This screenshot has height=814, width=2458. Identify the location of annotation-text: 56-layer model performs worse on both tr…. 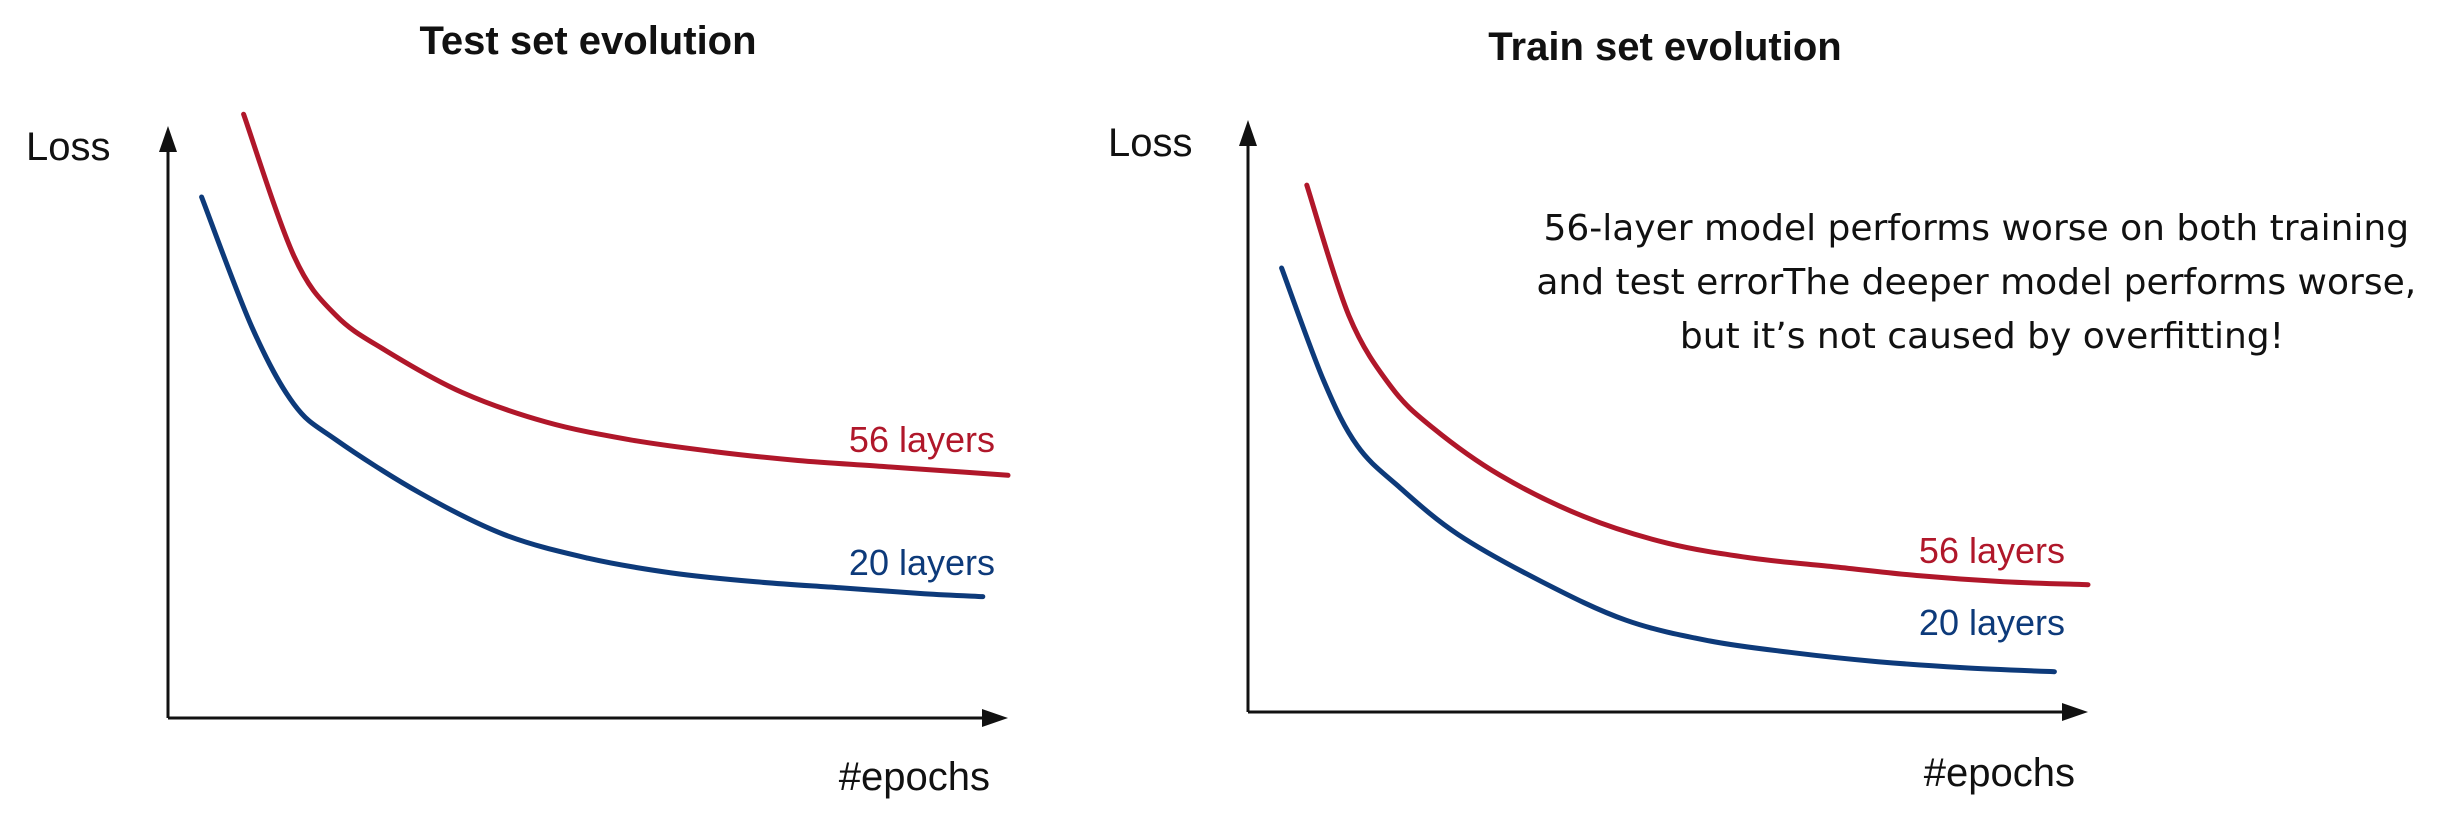
(1981, 282).